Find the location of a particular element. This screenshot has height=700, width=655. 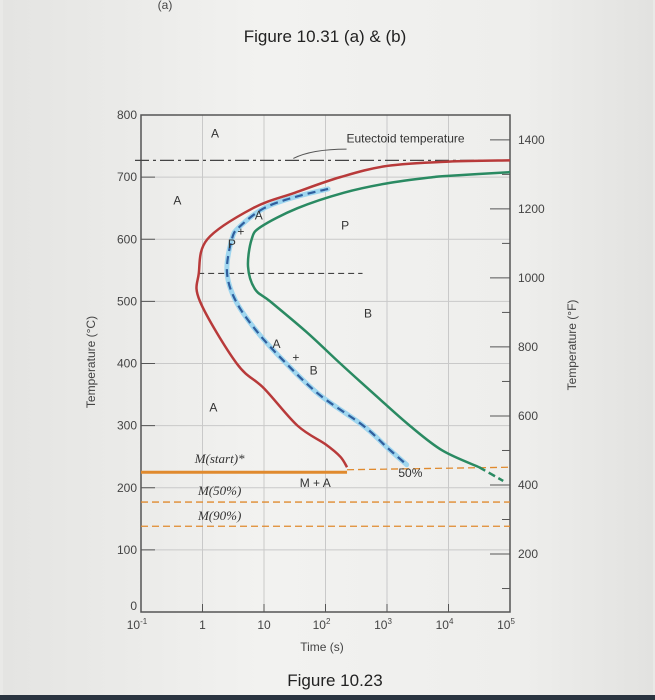

y-tick-label: 400 is located at coordinates (127, 364).